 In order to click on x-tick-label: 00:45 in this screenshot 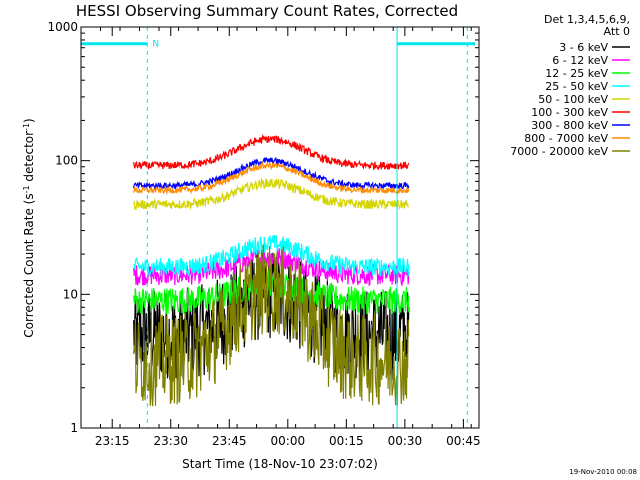, I will do `click(463, 441)`.